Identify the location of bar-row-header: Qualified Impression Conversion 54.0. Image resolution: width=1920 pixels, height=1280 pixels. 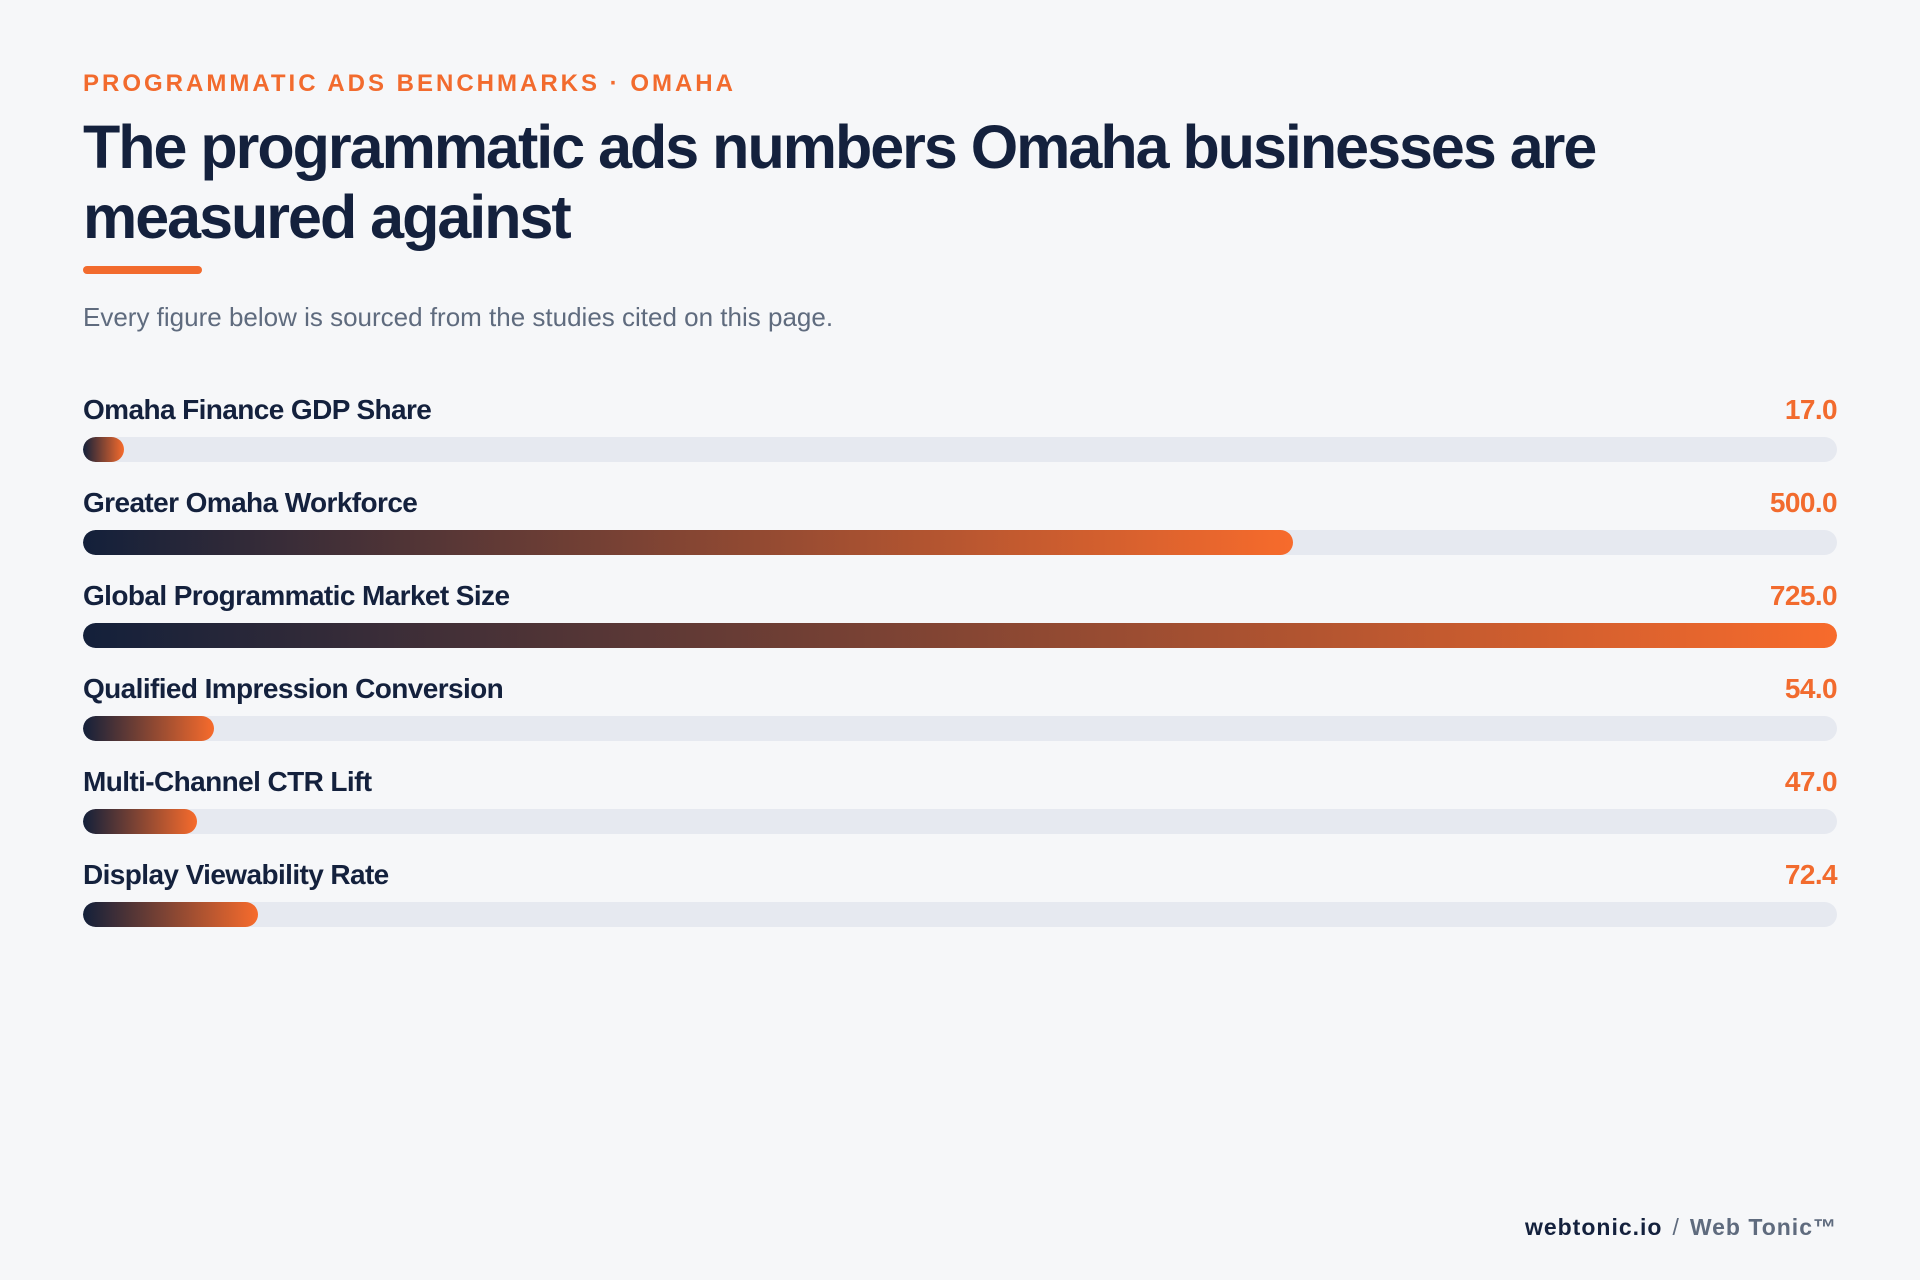
(960, 689).